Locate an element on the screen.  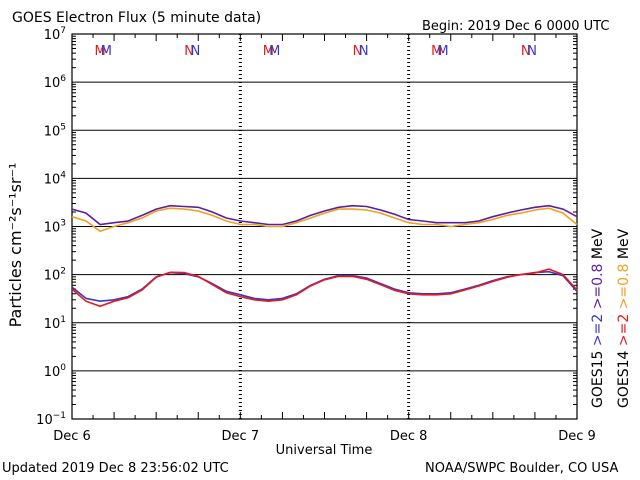
chart-title: GOES Electron Flux (5 minute data) is located at coordinates (137, 18).